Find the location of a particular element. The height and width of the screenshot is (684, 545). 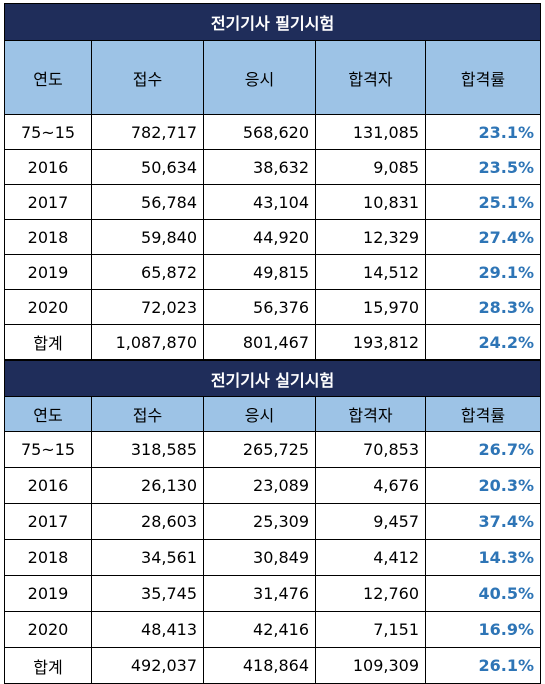

cell-passed: 193,812 is located at coordinates (370, 342).